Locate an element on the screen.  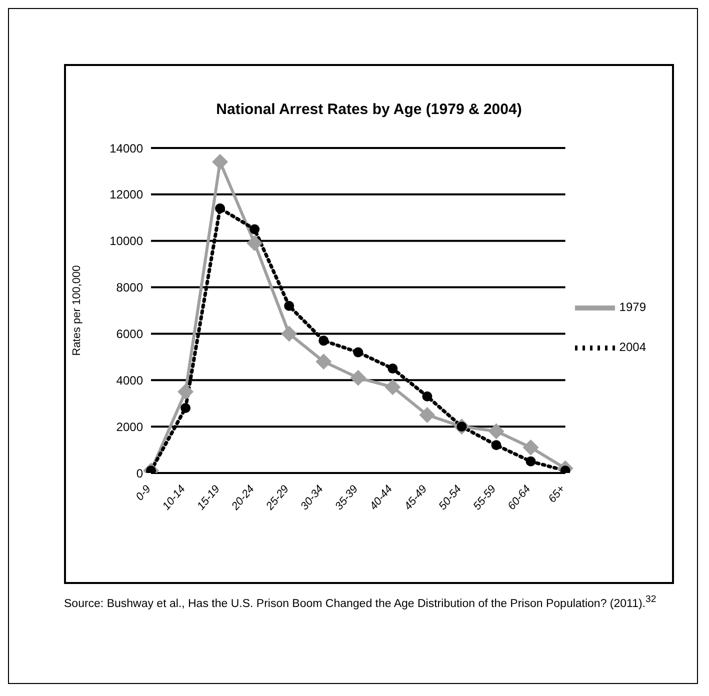
y-axis-title: Rates per 100,000 is located at coordinates (76, 310).